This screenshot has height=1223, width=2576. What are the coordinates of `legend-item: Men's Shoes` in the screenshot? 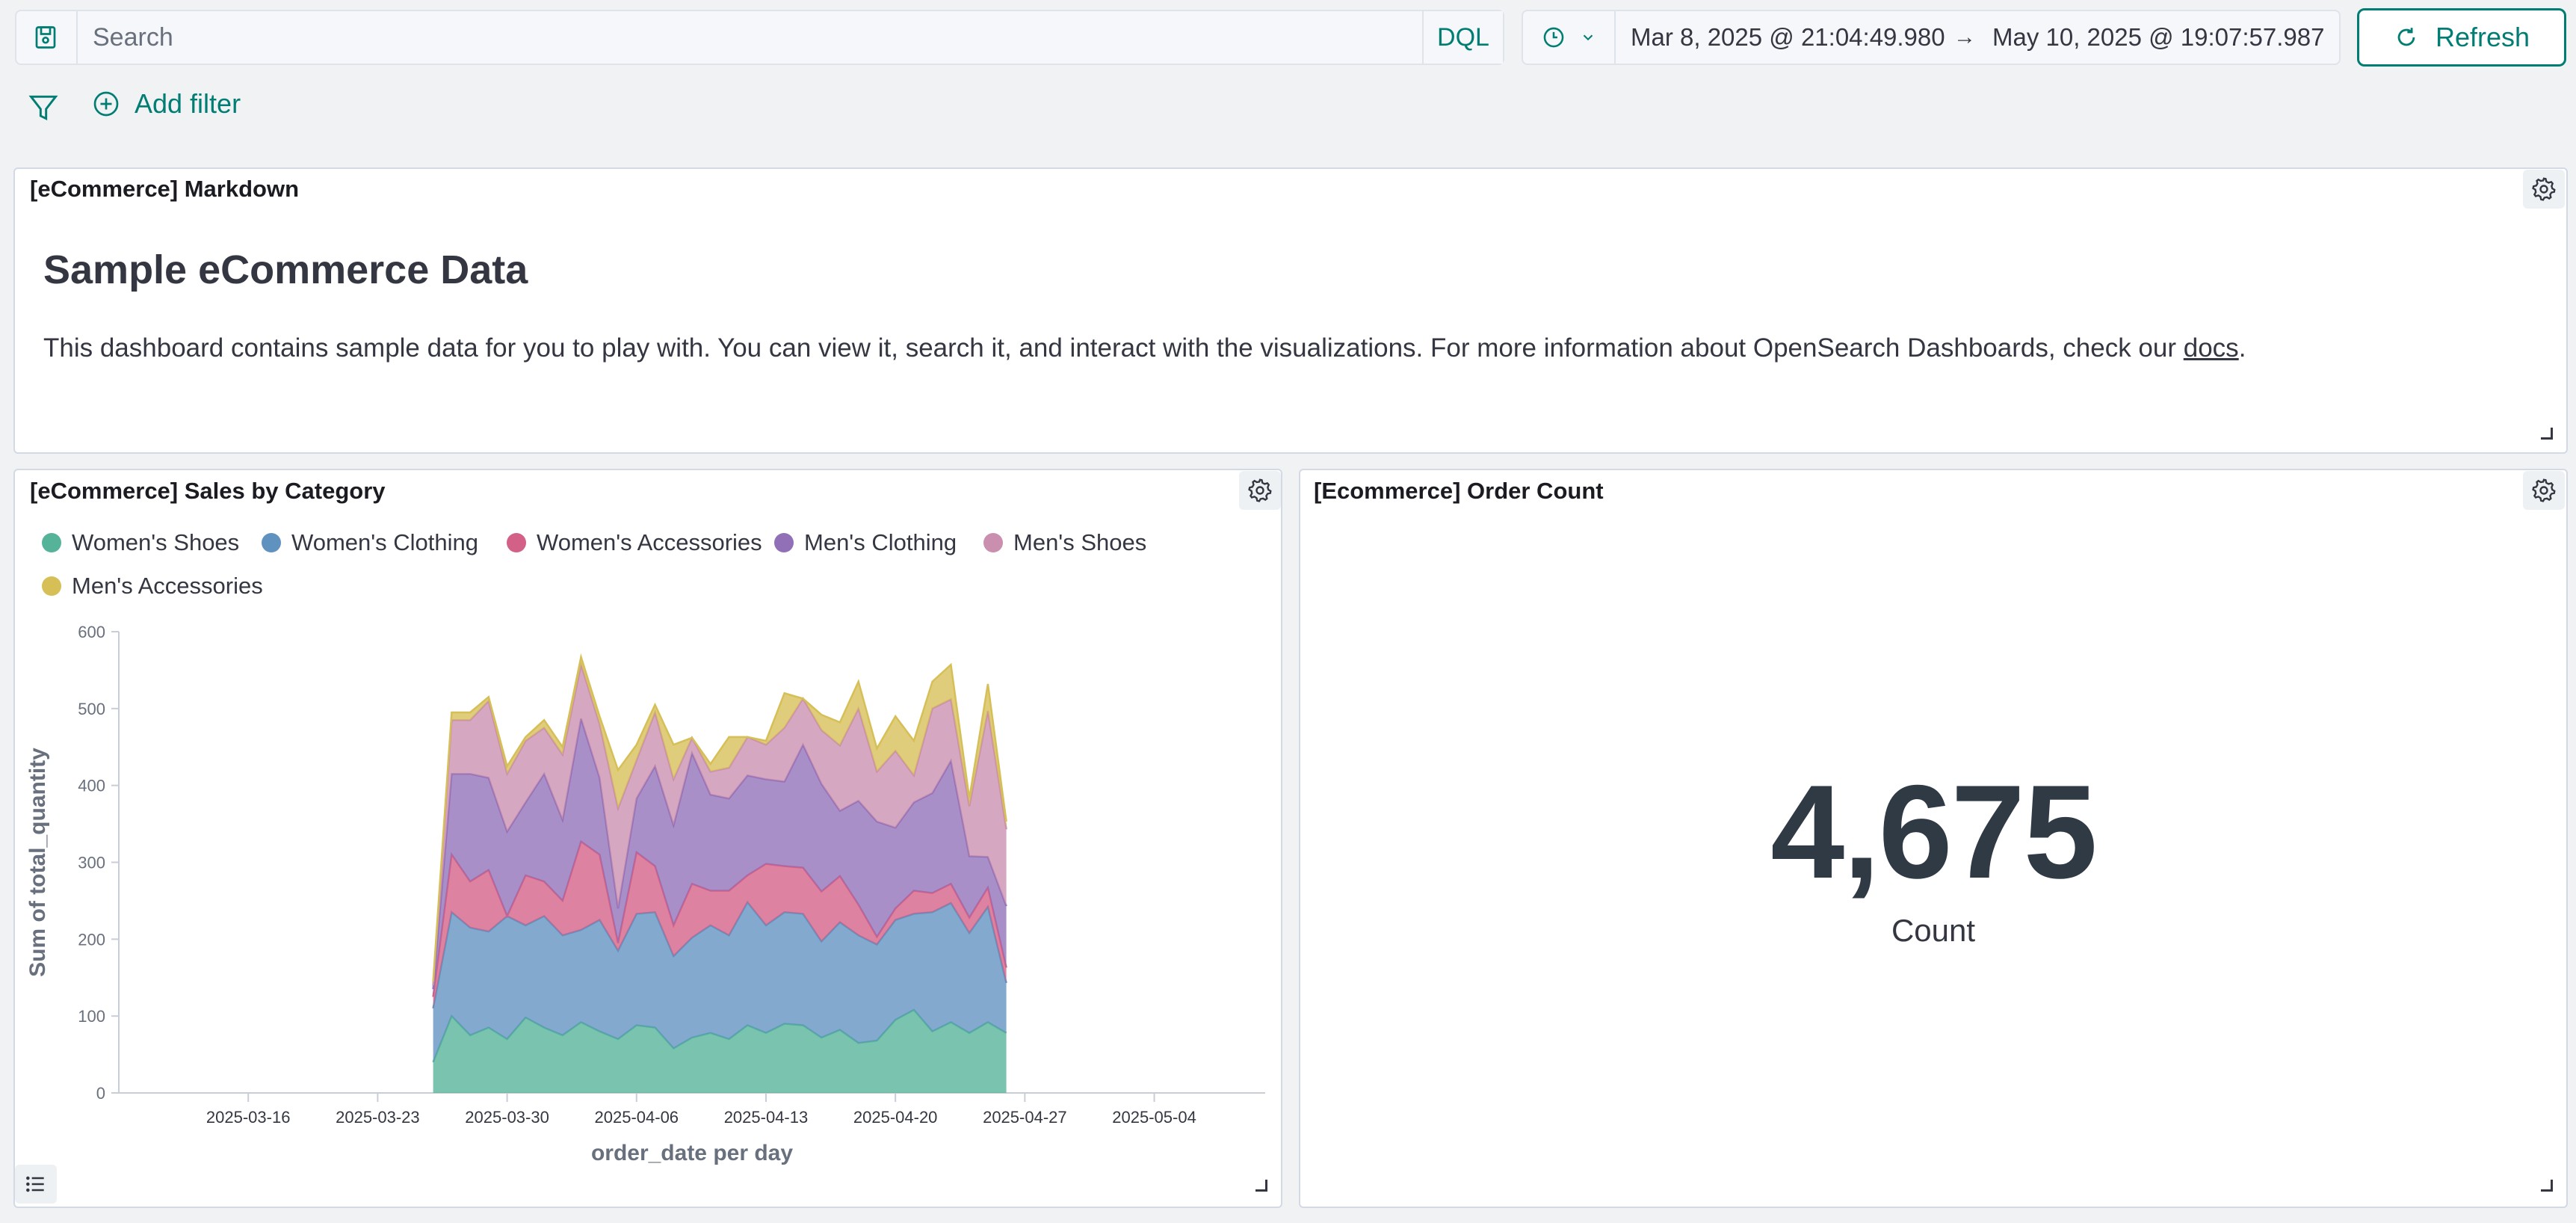 It's located at (1064, 542).